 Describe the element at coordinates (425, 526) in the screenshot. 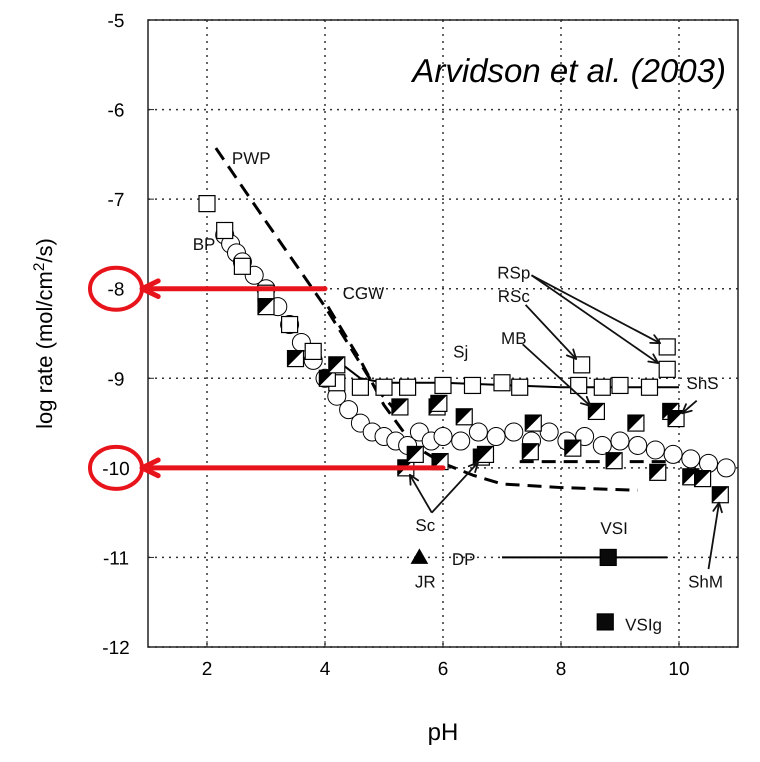

I see `annotation: Sc` at that location.